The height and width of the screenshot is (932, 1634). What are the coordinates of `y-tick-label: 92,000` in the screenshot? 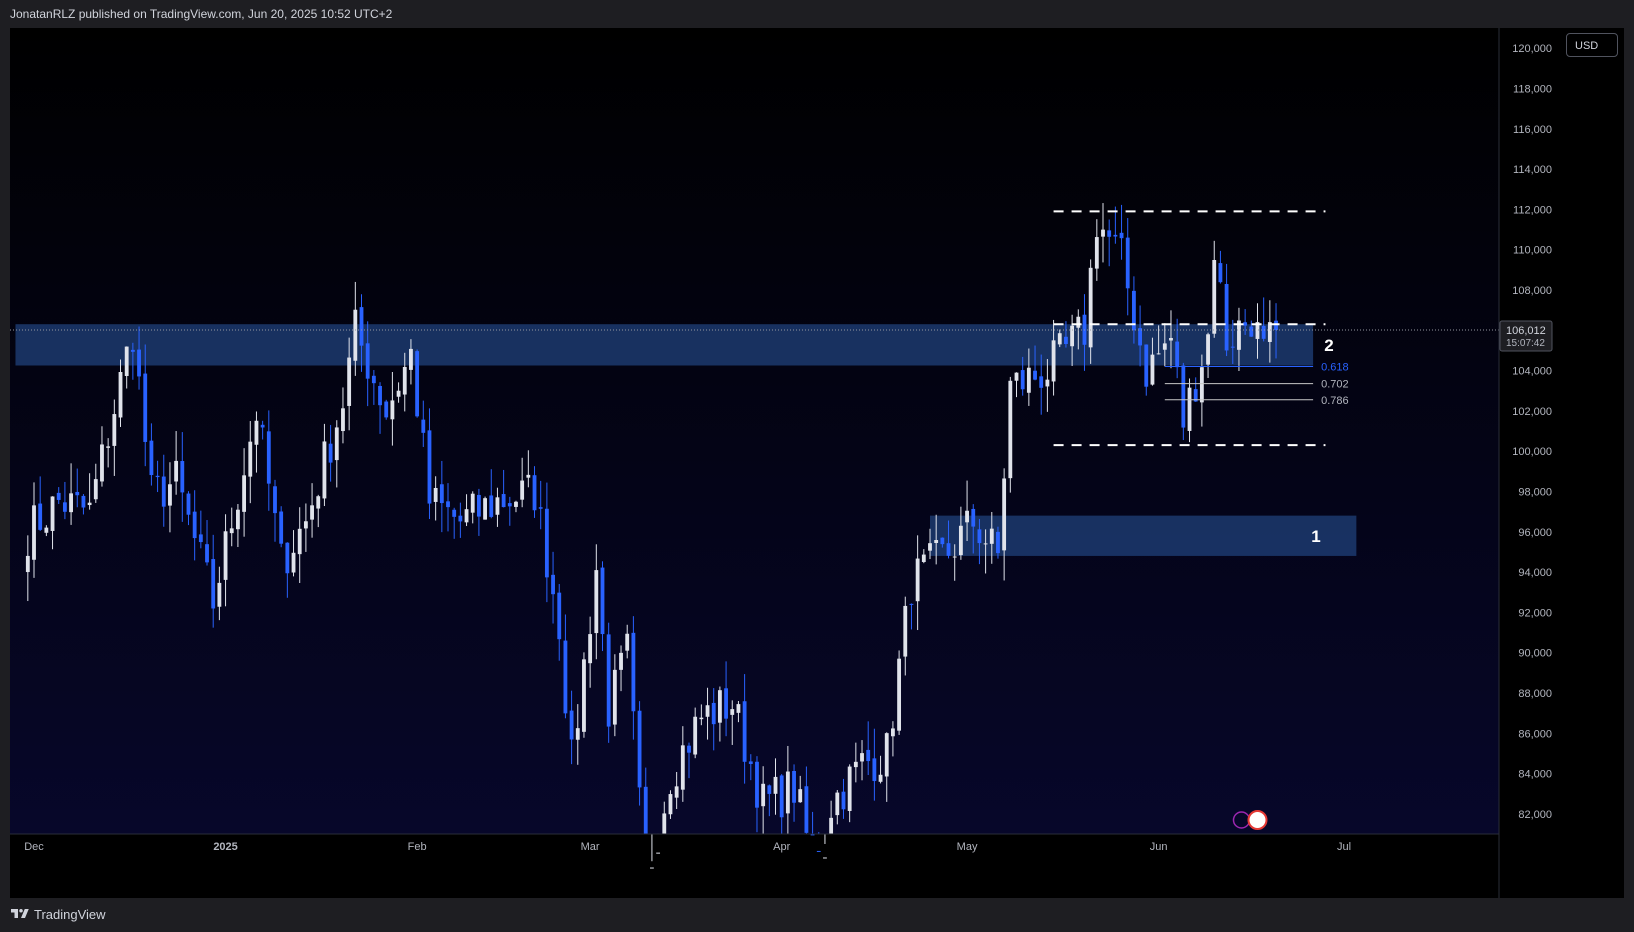 It's located at (1535, 613).